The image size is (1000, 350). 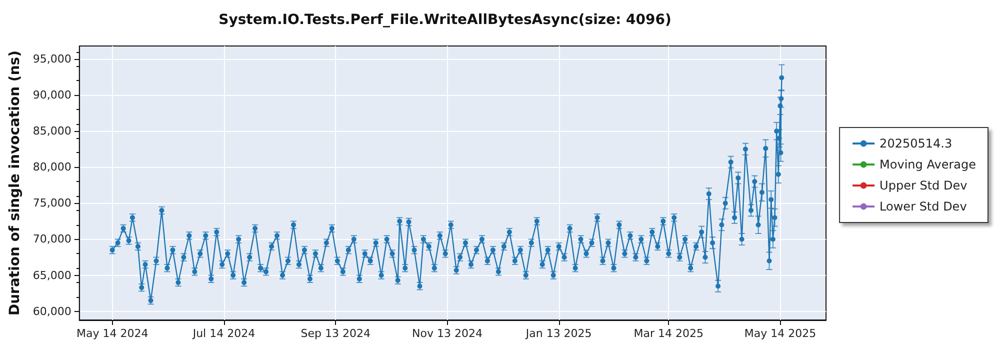 What do you see at coordinates (52, 203) in the screenshot?
I see `y-tick-label: 75,000` at bounding box center [52, 203].